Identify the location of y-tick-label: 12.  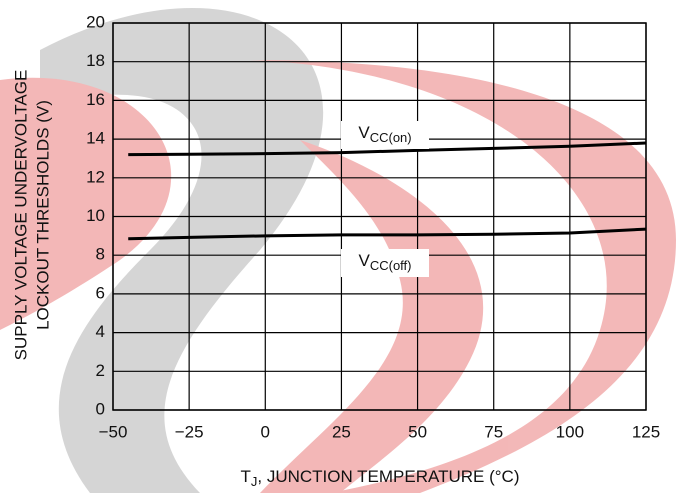
(95, 176).